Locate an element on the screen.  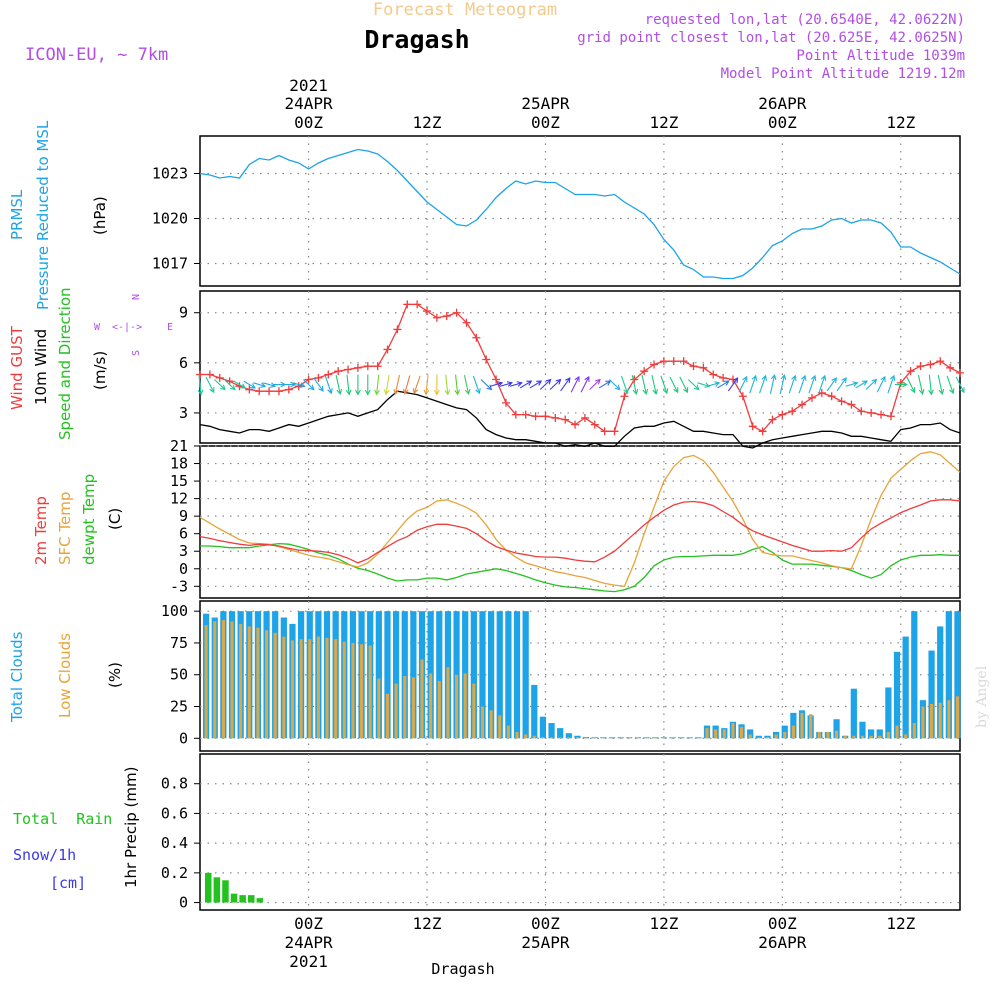
wind-10m-line is located at coordinates (580, 419).